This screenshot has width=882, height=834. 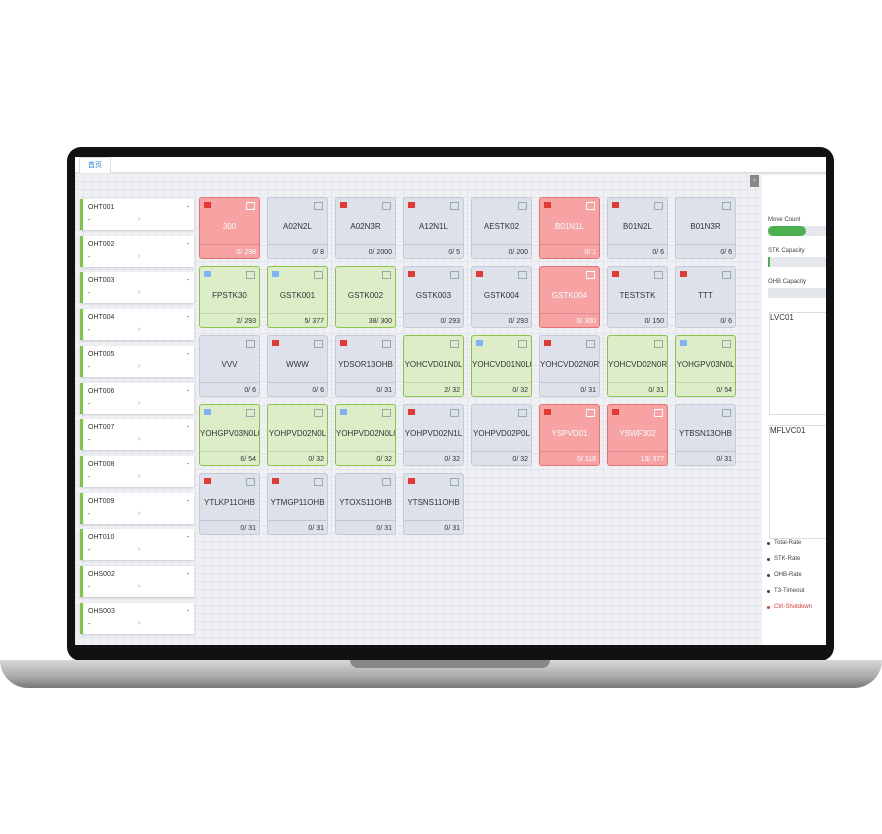 I want to click on stocker-cell: GSTK003 0/ 293, so click(x=433, y=297).